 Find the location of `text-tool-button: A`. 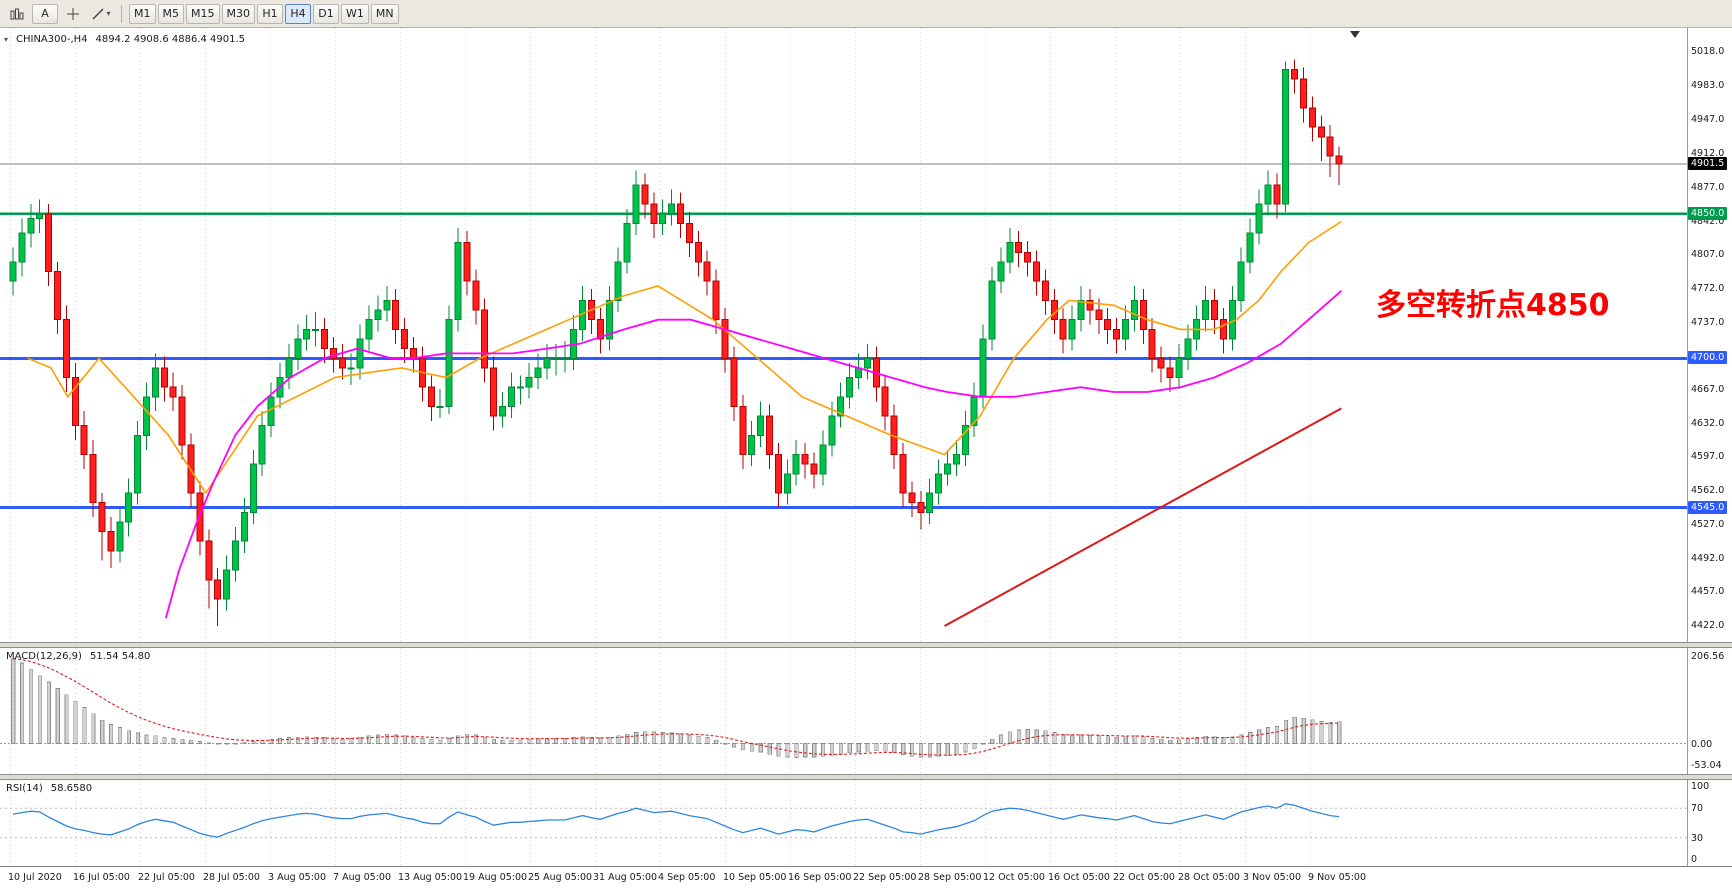

text-tool-button: A is located at coordinates (45, 13).